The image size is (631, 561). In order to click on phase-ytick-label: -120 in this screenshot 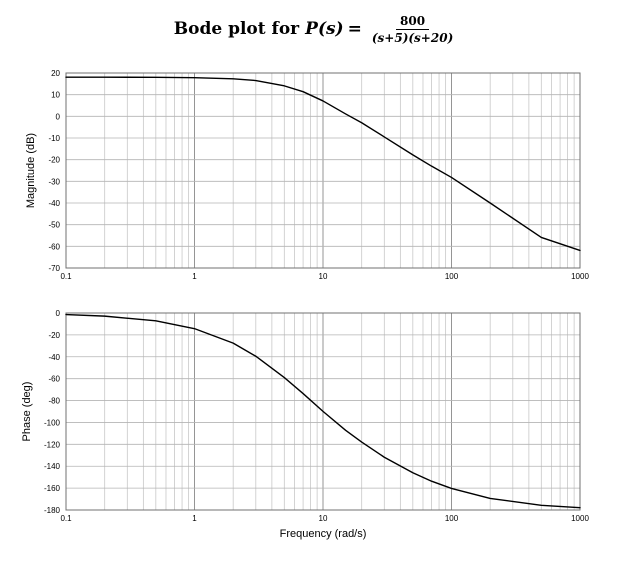, I will do `click(52, 444)`.